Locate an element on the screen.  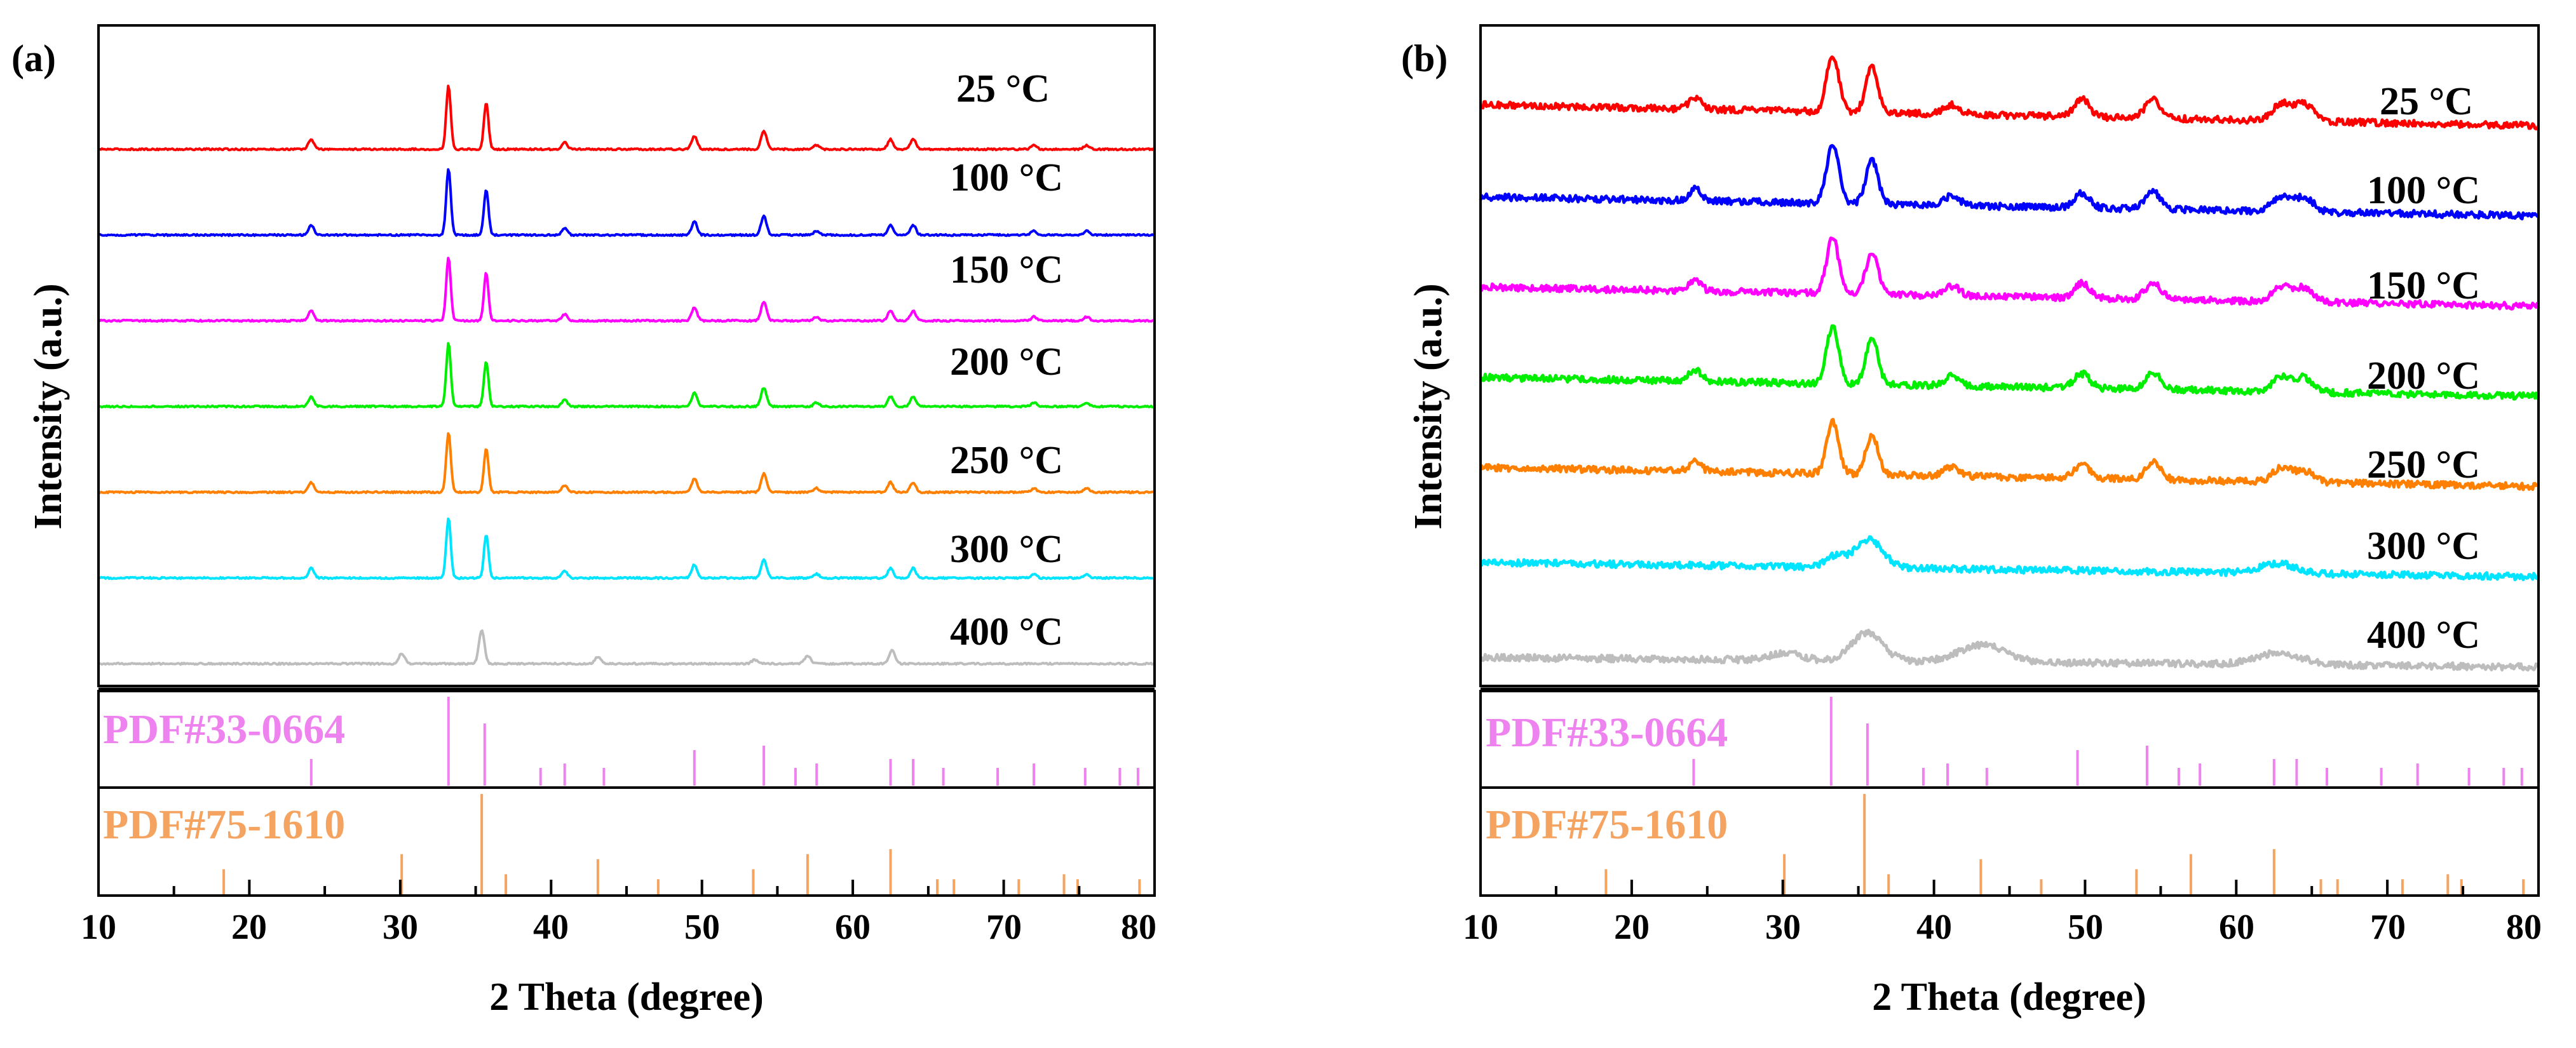
panel-label: (a) is located at coordinates (33, 58).